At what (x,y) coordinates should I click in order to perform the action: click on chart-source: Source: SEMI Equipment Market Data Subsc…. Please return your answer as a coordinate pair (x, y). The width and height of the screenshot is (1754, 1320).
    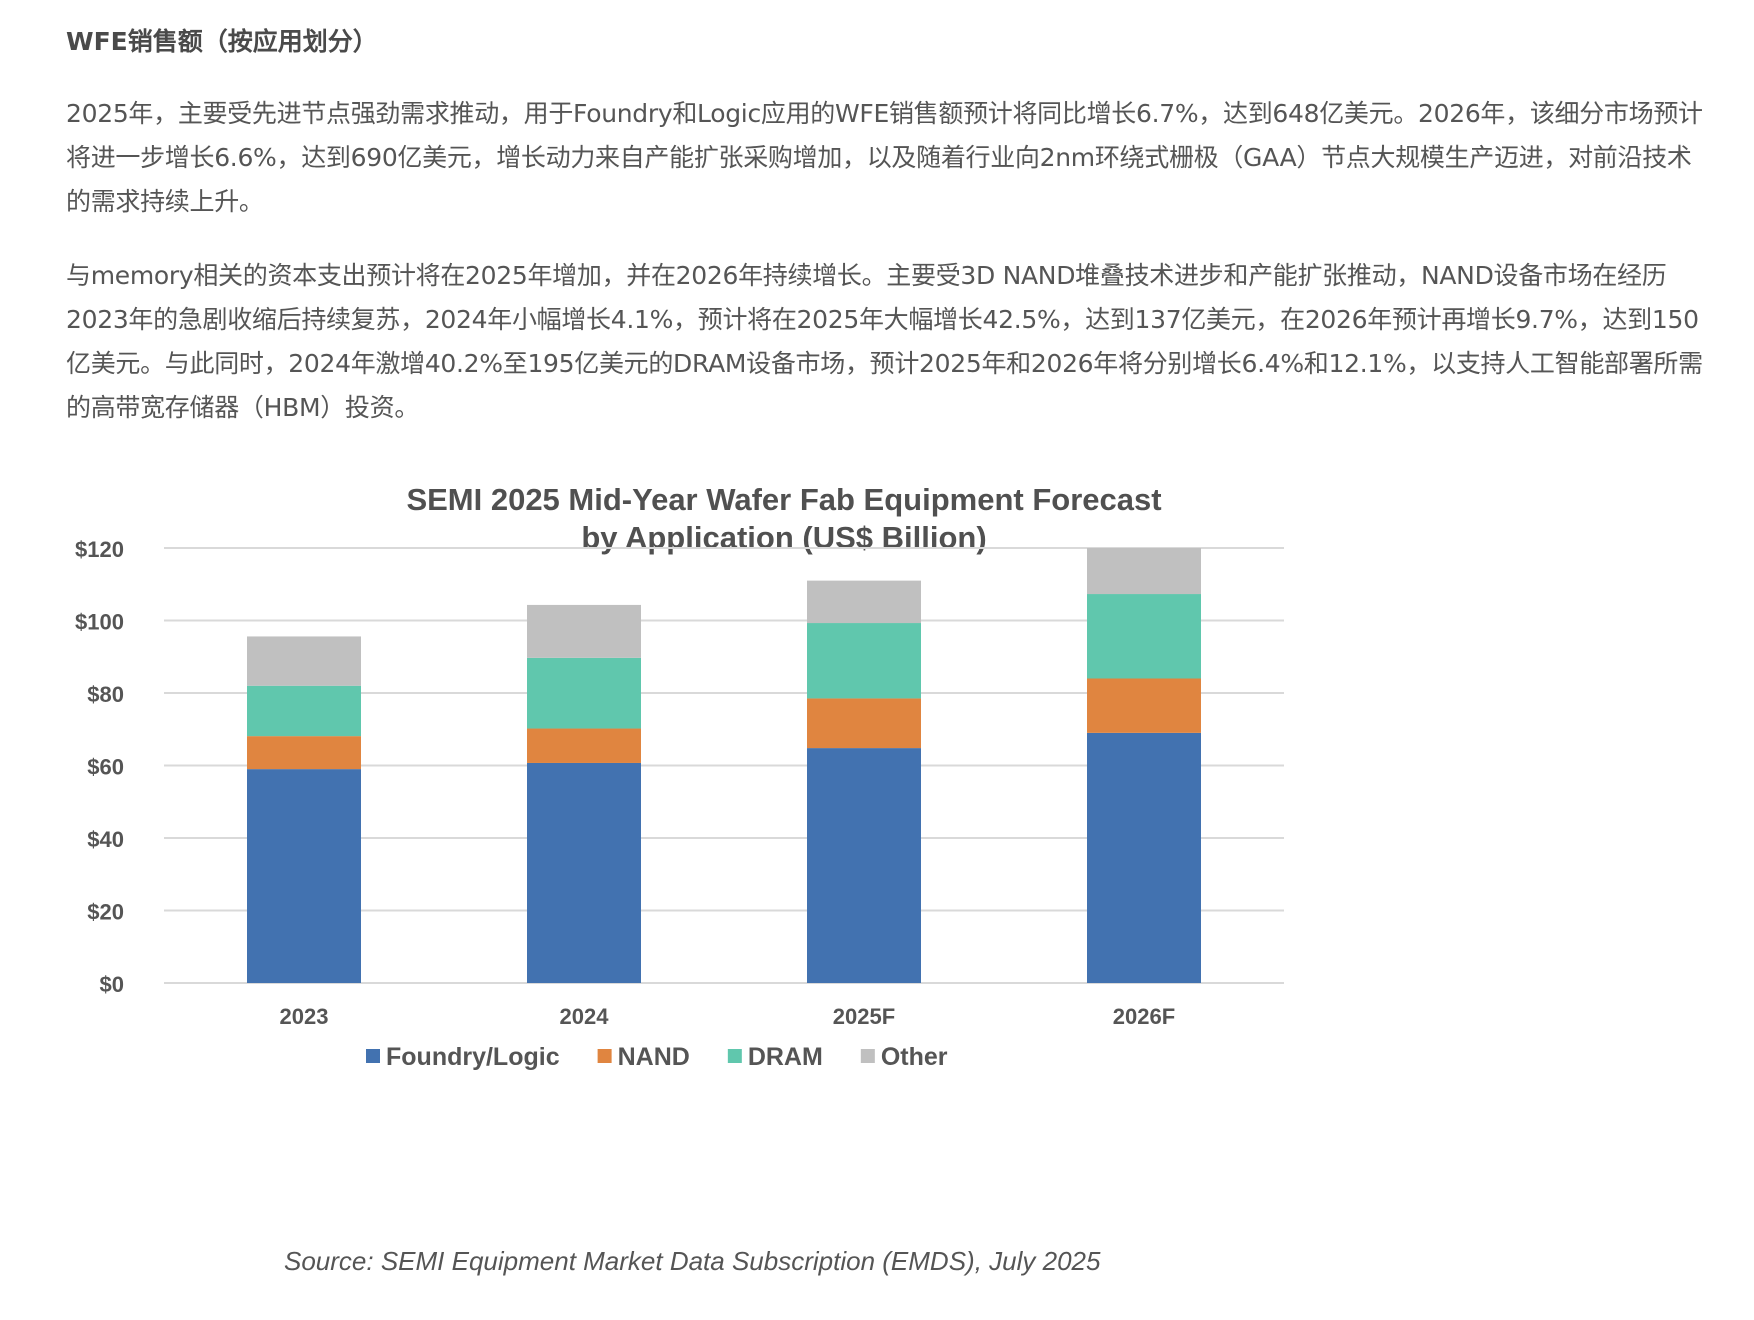
    Looking at the image, I should click on (692, 1261).